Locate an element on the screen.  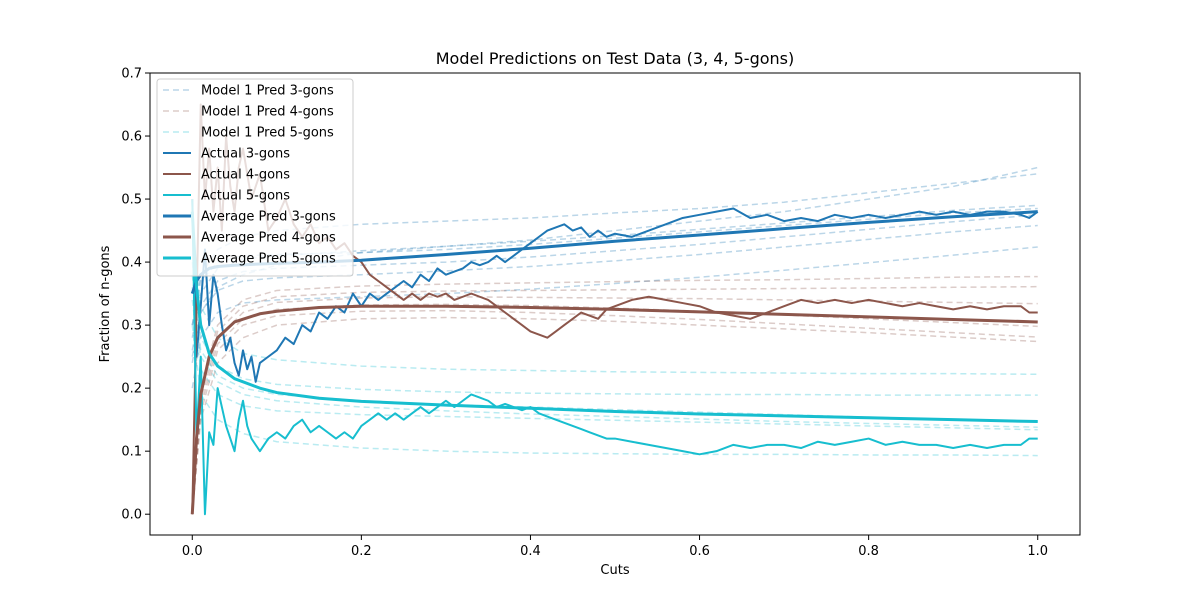
y-tick-label: 0.0 is located at coordinates (131, 515).